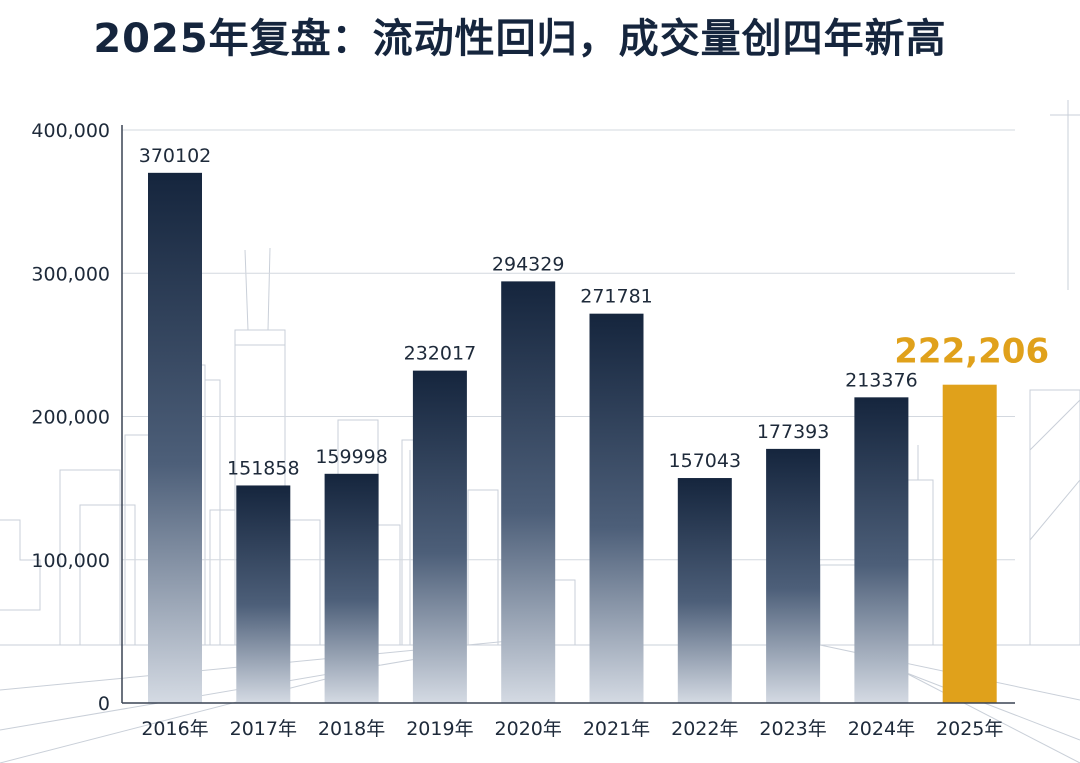 The width and height of the screenshot is (1080, 763). I want to click on data-label: 294329, so click(528, 264).